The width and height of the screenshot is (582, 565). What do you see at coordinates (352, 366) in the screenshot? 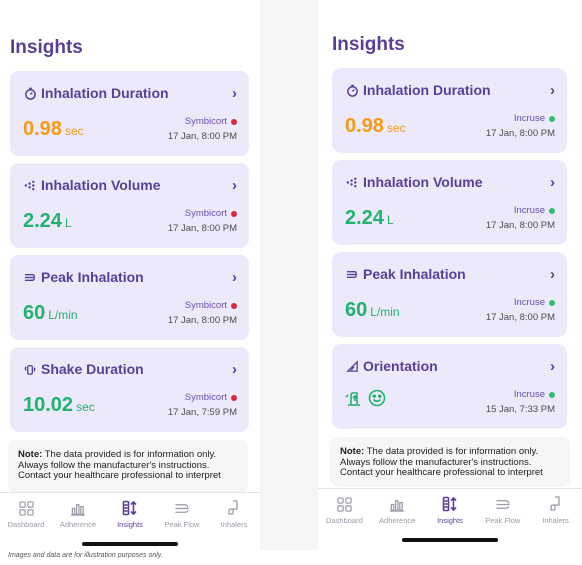
I see `orientation-icon` at bounding box center [352, 366].